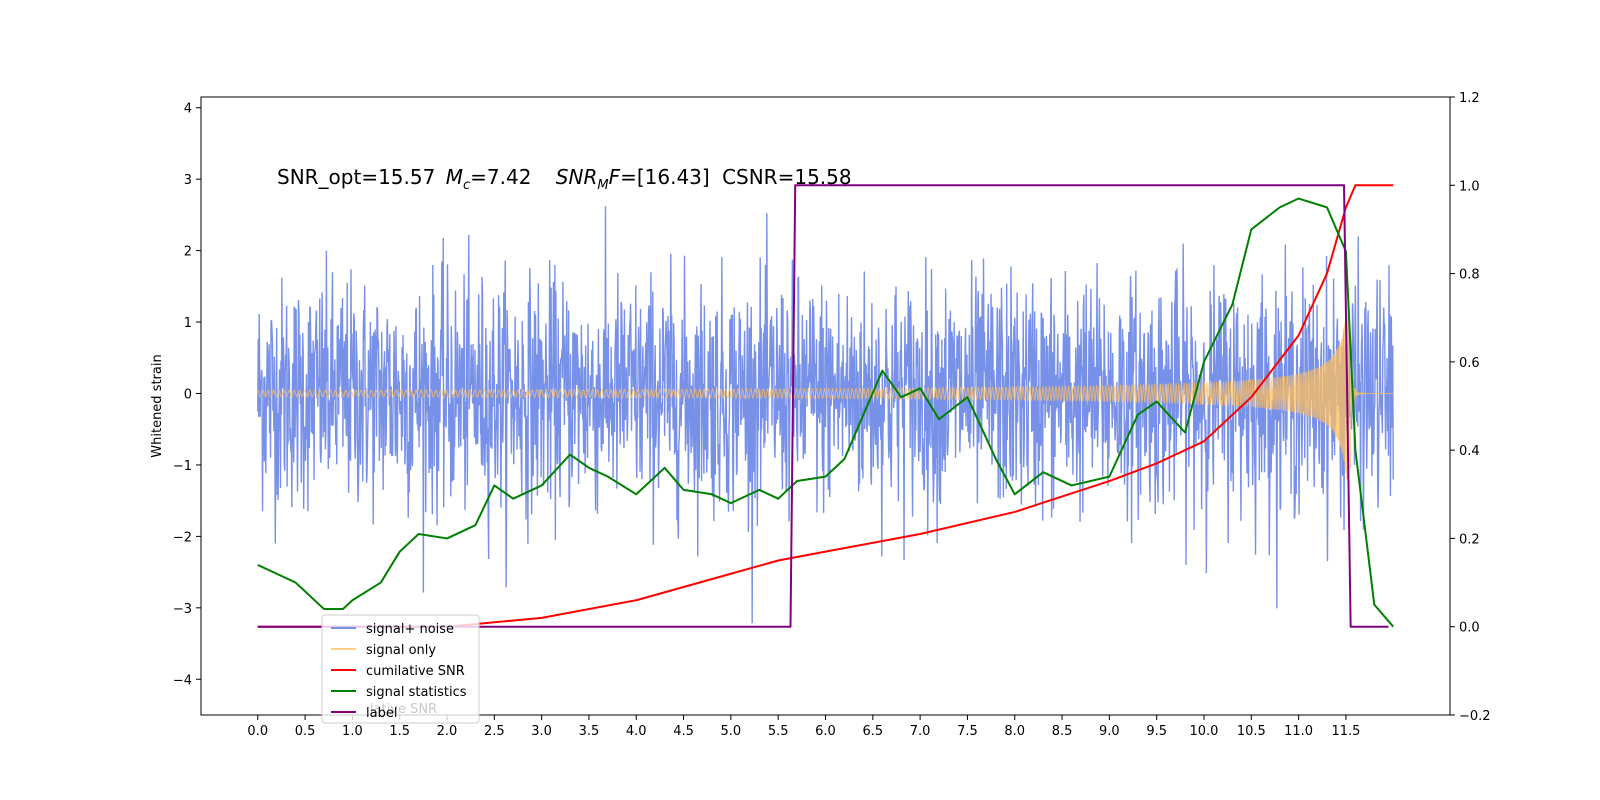  Describe the element at coordinates (1469, 98) in the screenshot. I see `y-right-tick-label: 1.2` at that location.